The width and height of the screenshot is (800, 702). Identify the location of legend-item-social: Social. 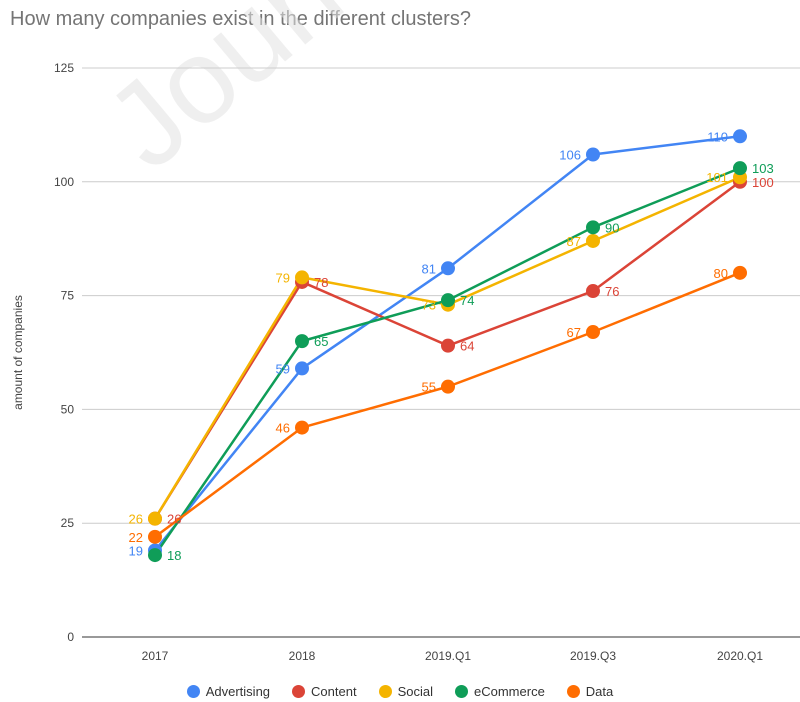
(405, 691).